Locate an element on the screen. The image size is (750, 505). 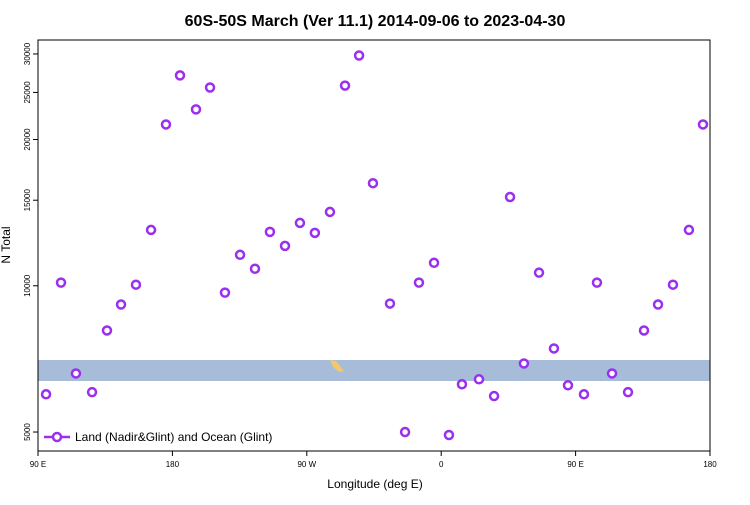
y-axis-label: N Total is located at coordinates (6, 244).